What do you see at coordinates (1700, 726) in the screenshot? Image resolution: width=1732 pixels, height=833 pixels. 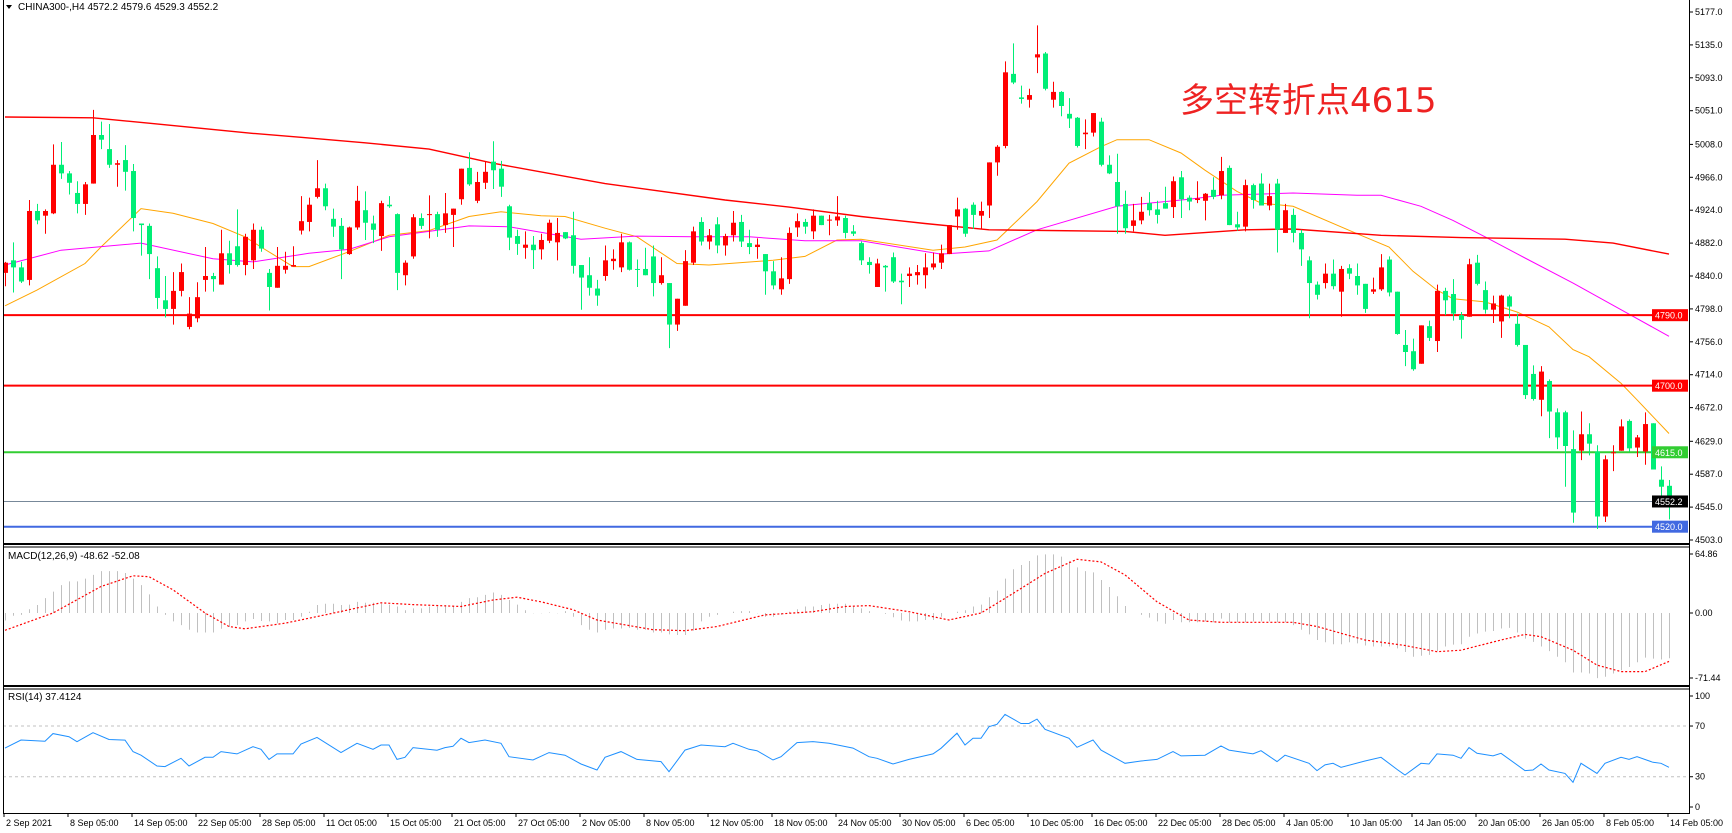 I see `rsi-tick-label: 70` at bounding box center [1700, 726].